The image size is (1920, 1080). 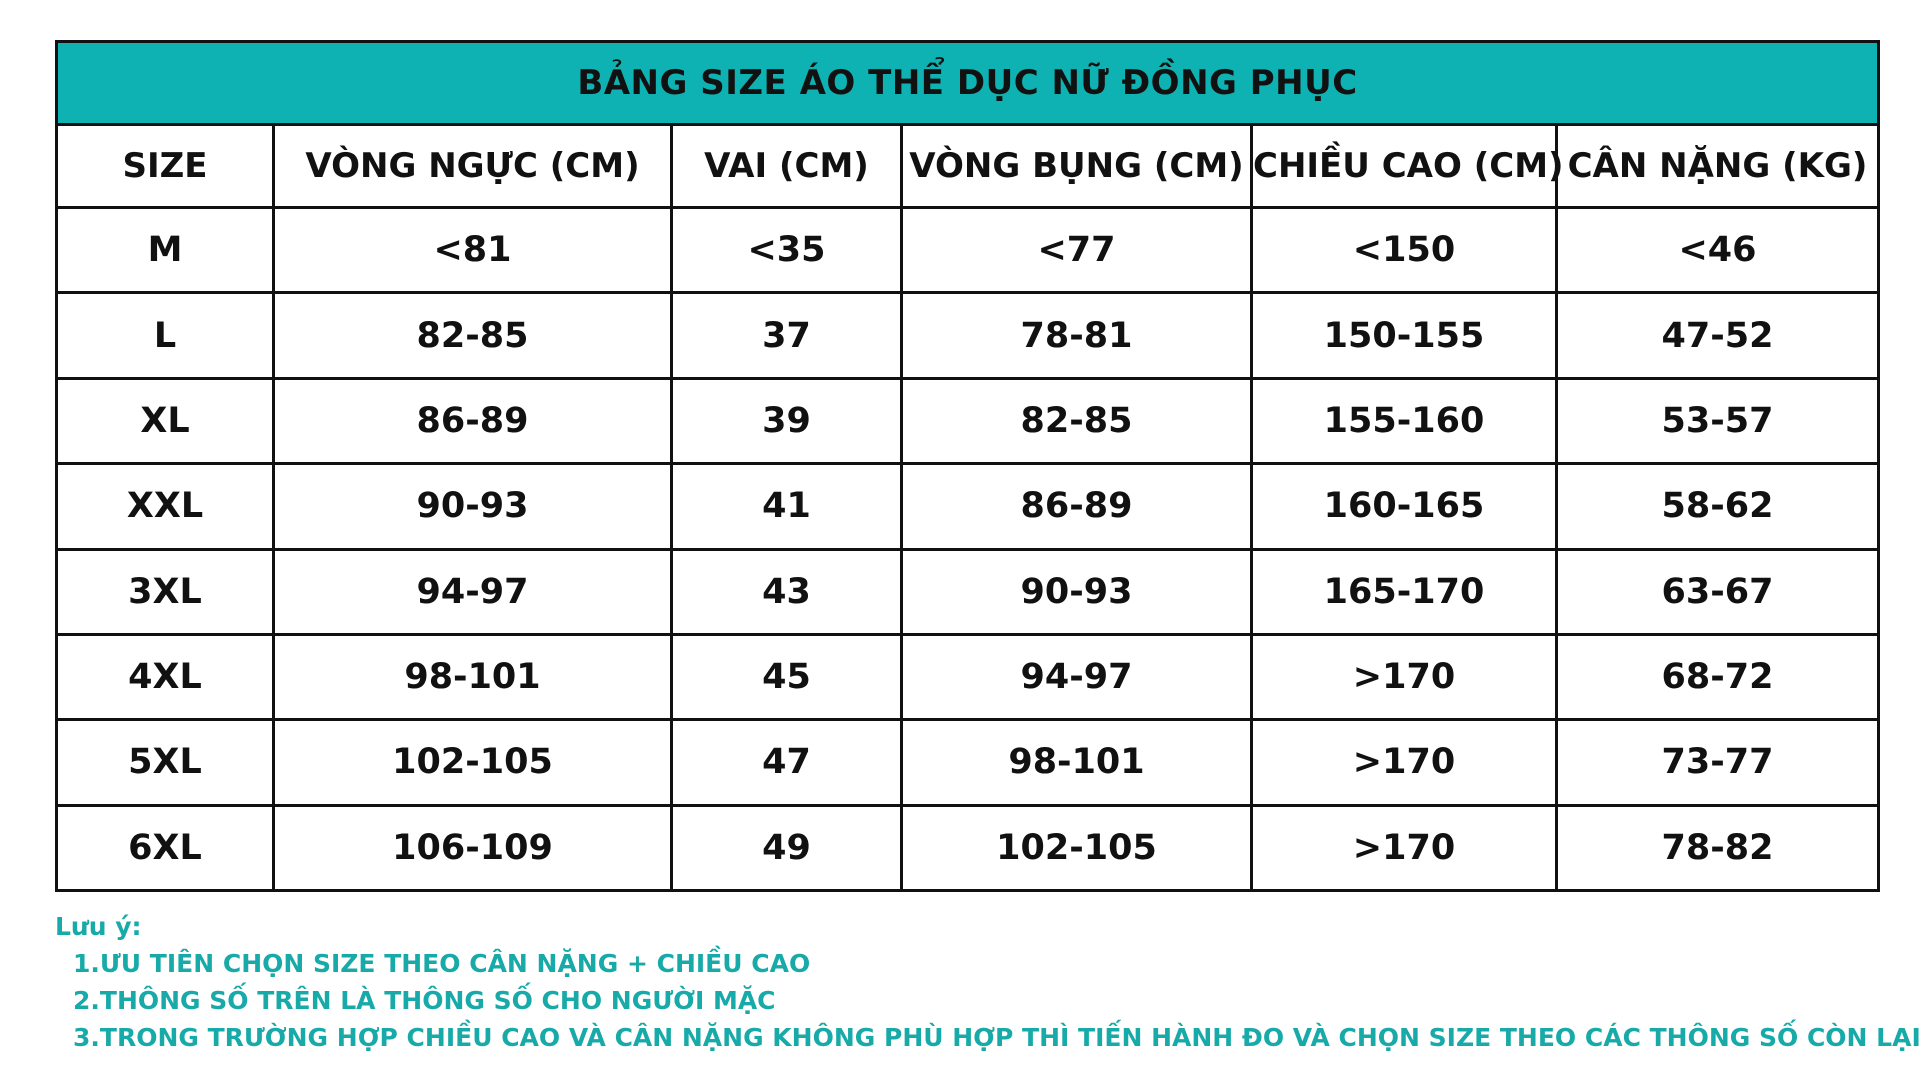 What do you see at coordinates (786, 591) in the screenshot?
I see `table-cell: 43` at bounding box center [786, 591].